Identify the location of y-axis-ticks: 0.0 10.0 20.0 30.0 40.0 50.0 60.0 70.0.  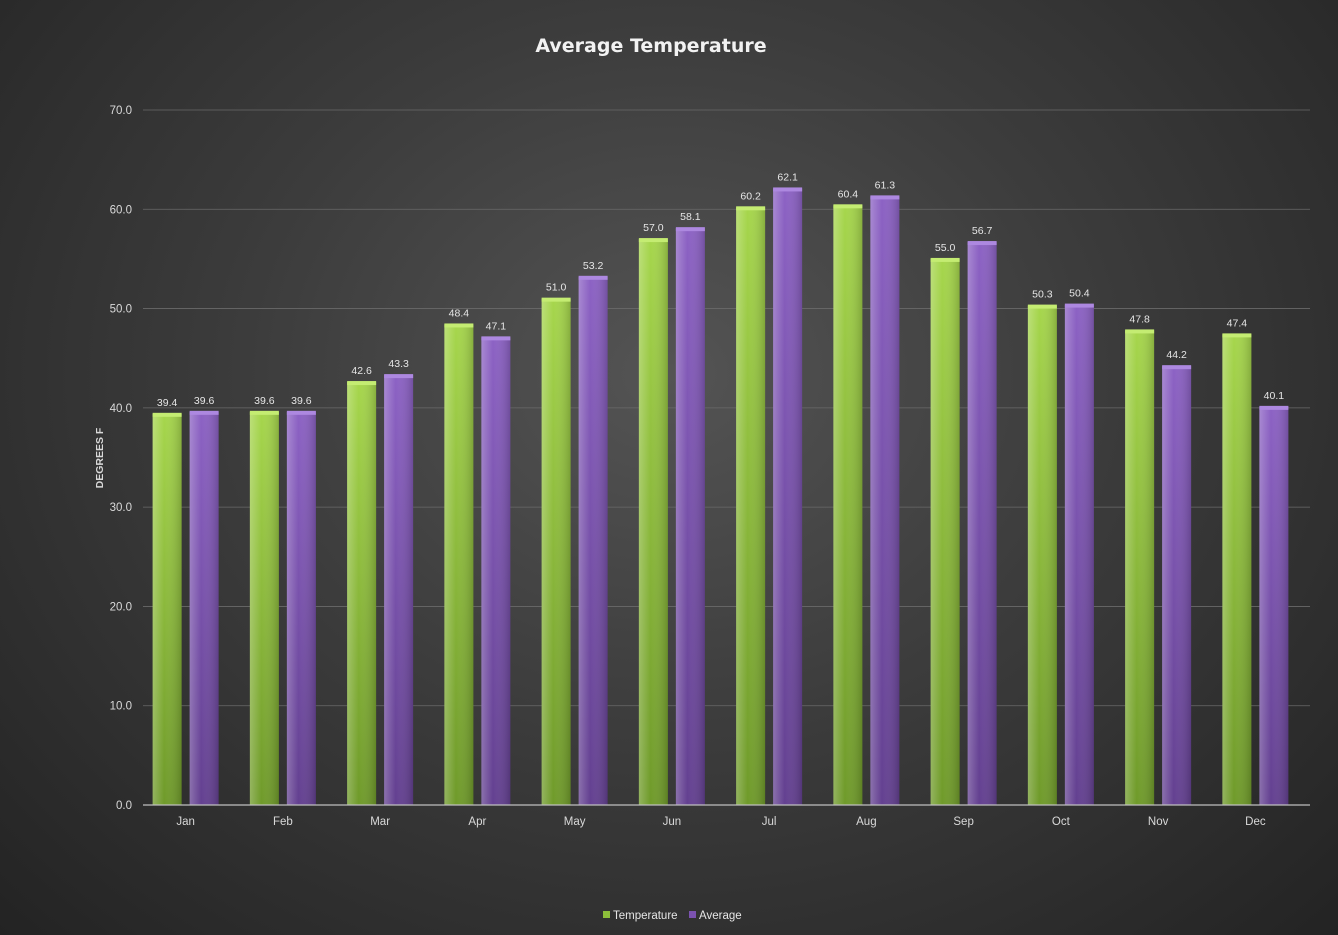
(121, 458).